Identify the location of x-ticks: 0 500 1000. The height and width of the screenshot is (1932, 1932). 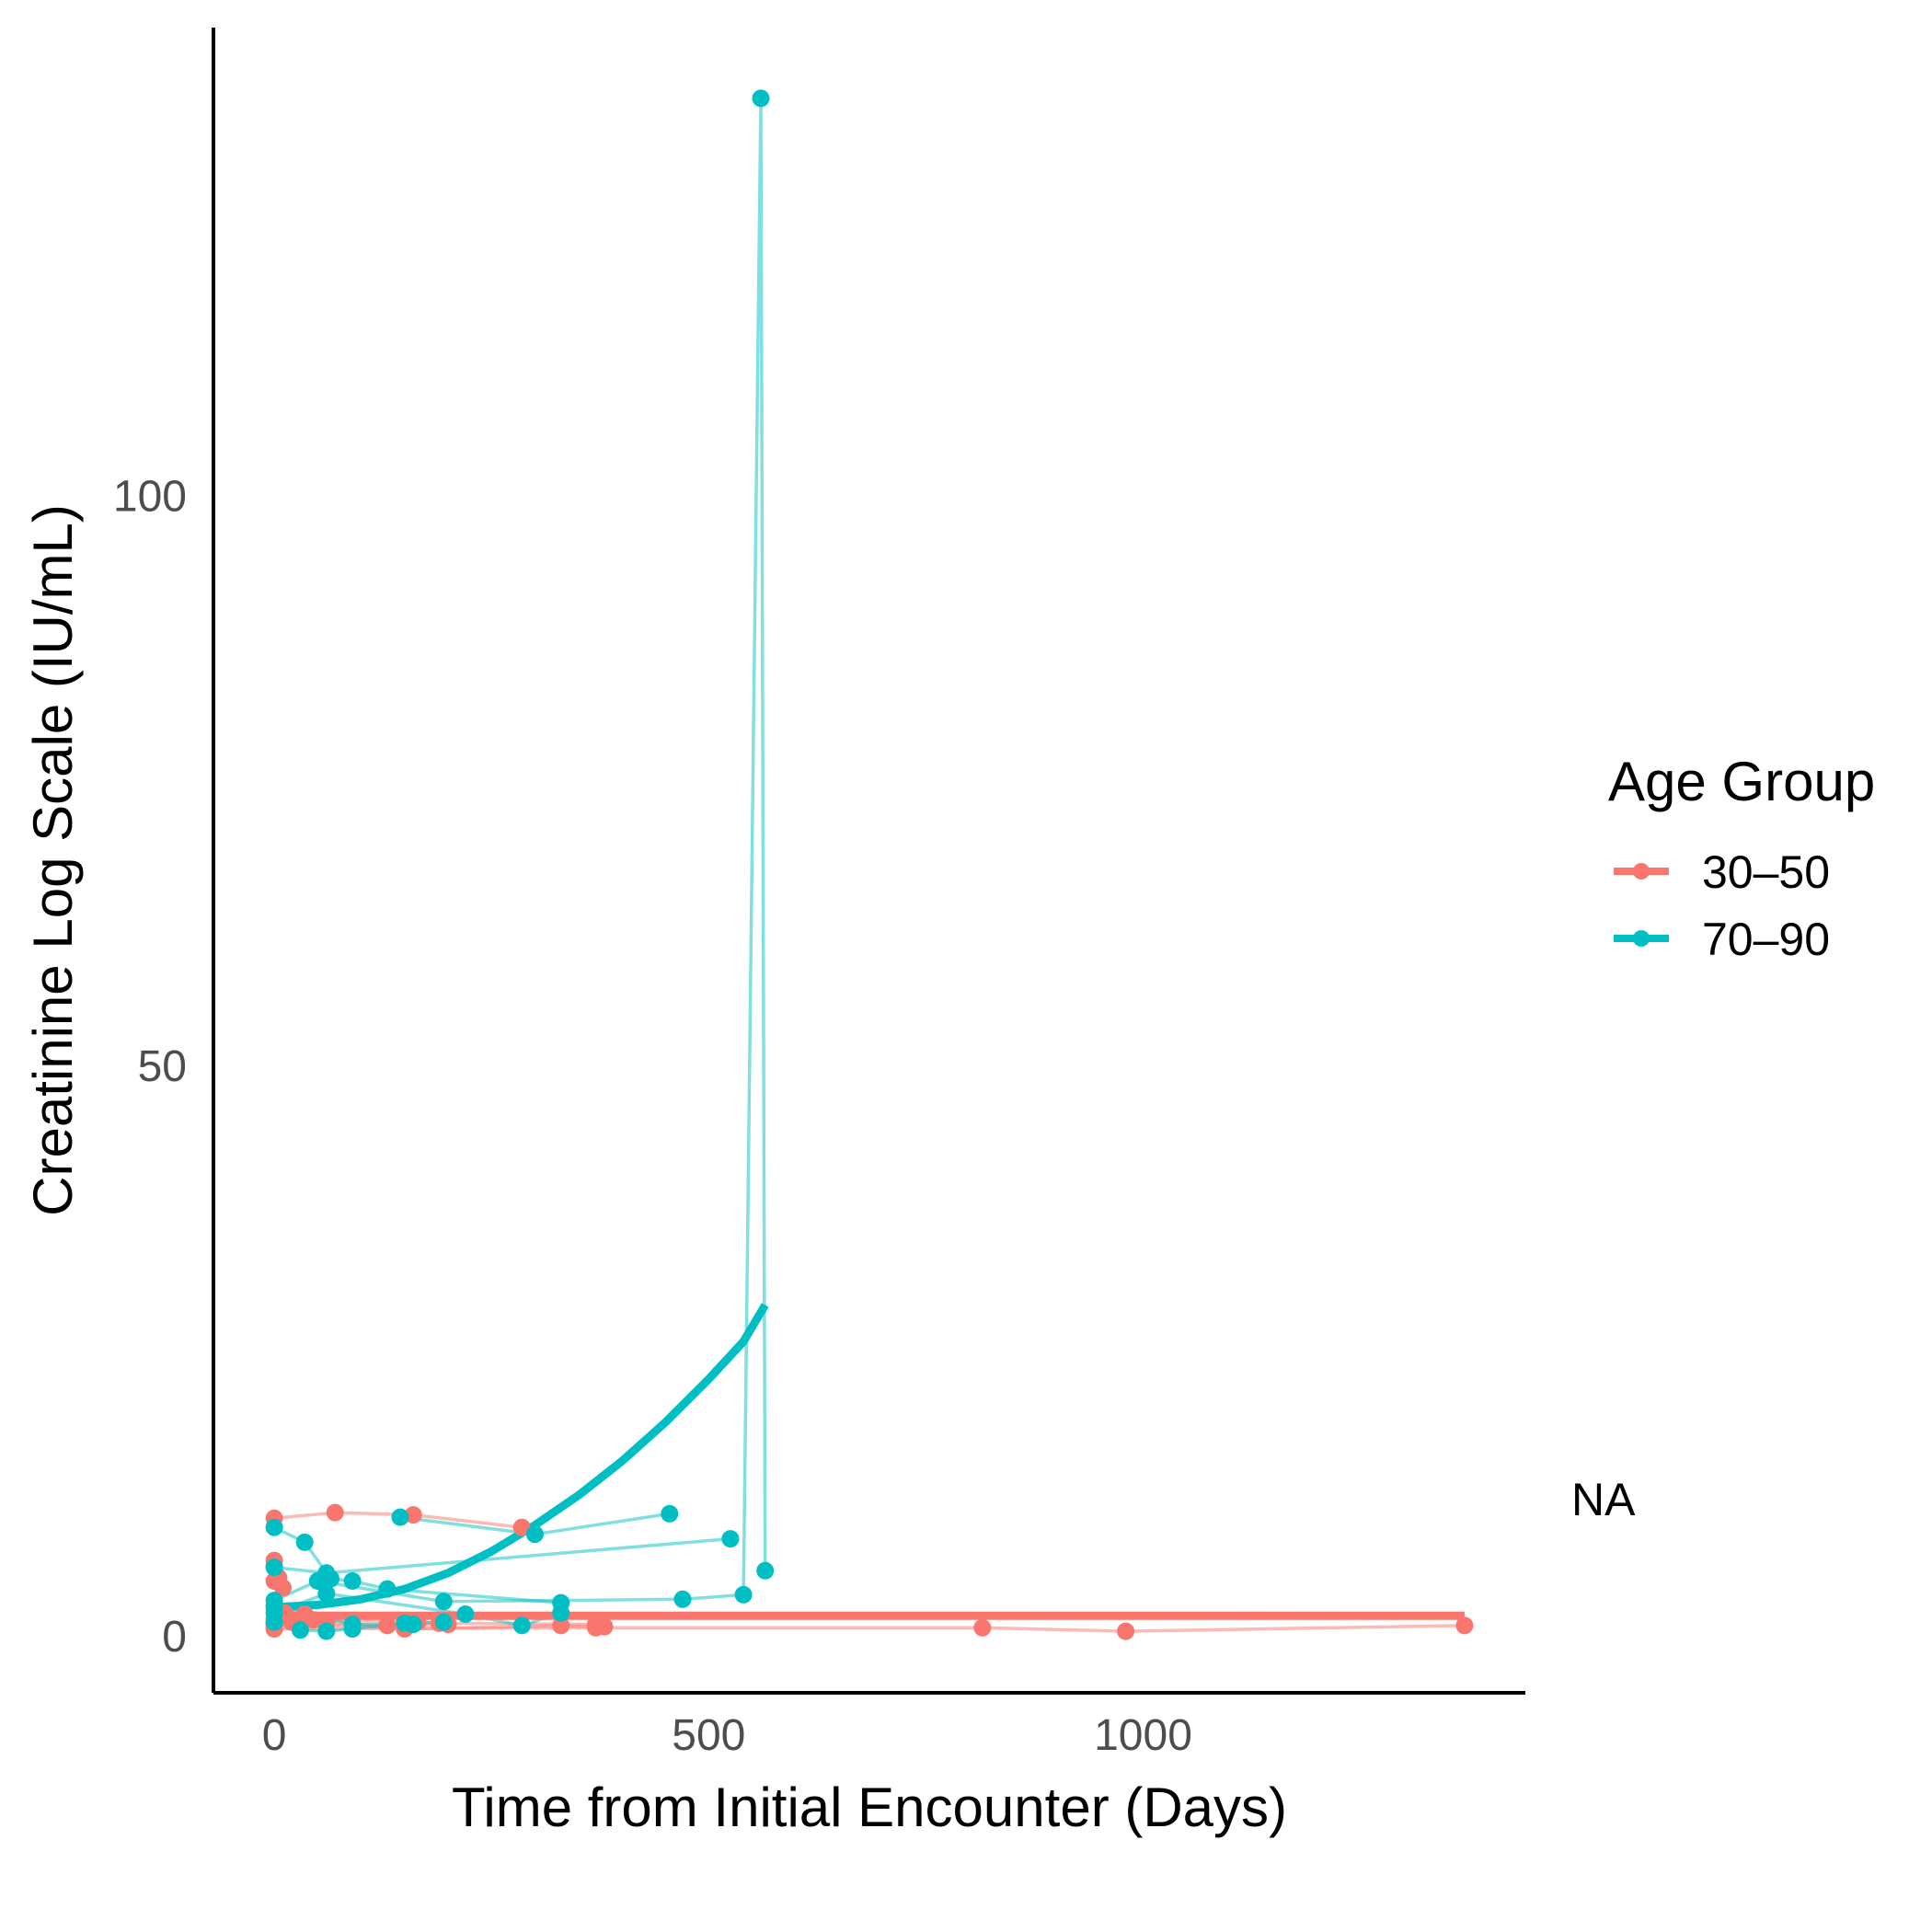
(727, 1735).